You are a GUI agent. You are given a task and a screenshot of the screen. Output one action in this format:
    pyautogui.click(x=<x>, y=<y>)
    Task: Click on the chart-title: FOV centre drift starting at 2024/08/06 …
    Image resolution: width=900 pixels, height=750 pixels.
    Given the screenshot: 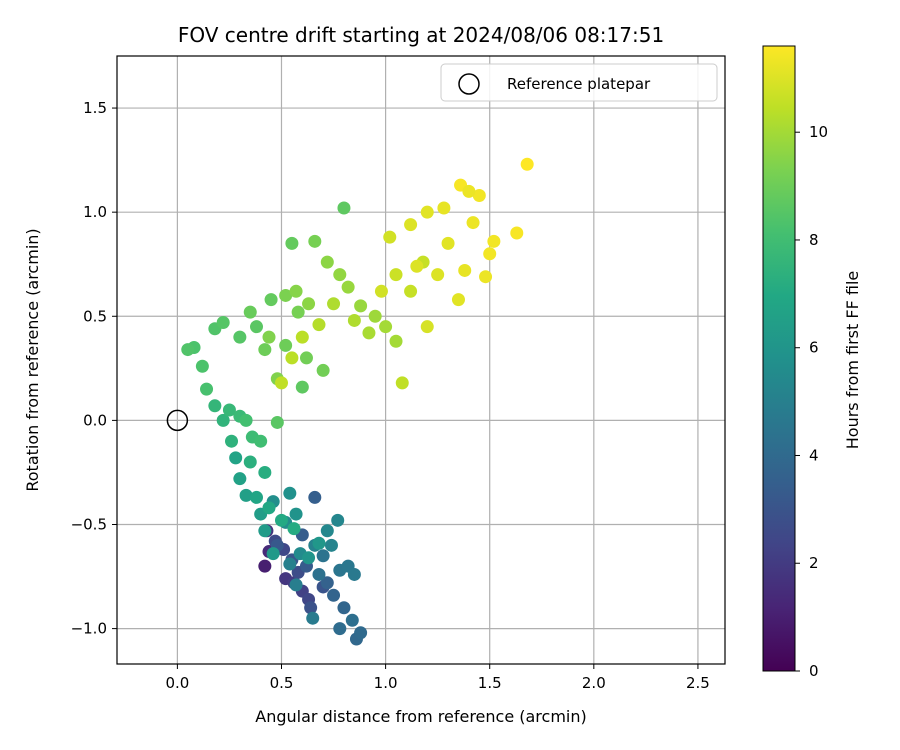 What is the action you would take?
    pyautogui.click(x=421, y=35)
    